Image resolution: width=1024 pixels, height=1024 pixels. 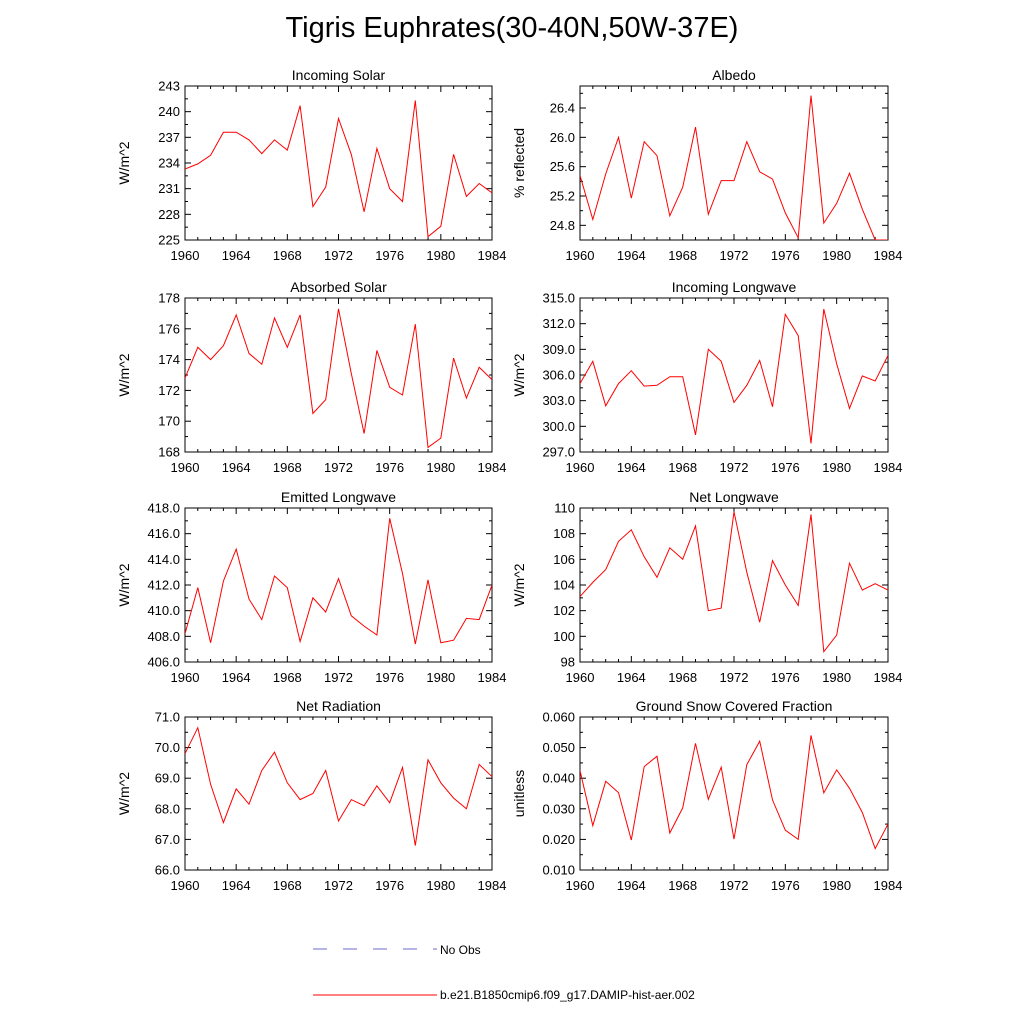 What do you see at coordinates (169, 163) in the screenshot?
I see `y-tick-label: 234` at bounding box center [169, 163].